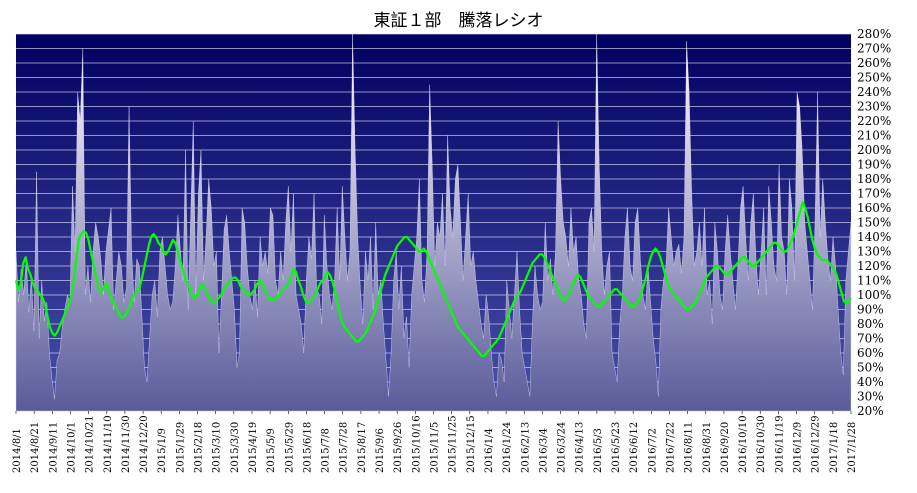  Describe the element at coordinates (870, 382) in the screenshot. I see `y-tick-label: 40%` at that location.